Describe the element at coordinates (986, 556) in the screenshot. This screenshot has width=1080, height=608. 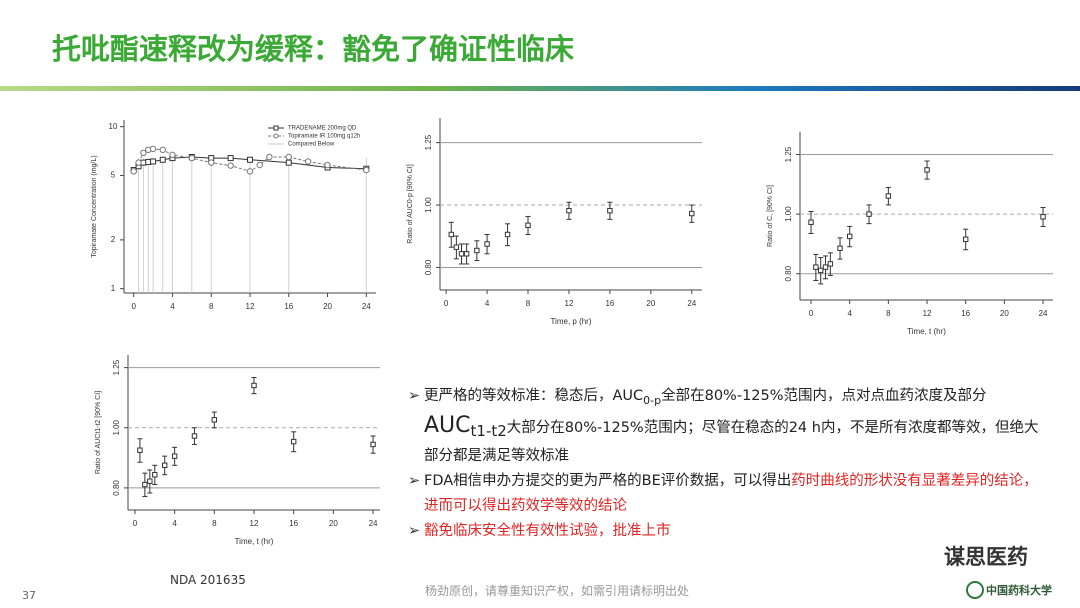
I see `brand: 谋思医药` at that location.